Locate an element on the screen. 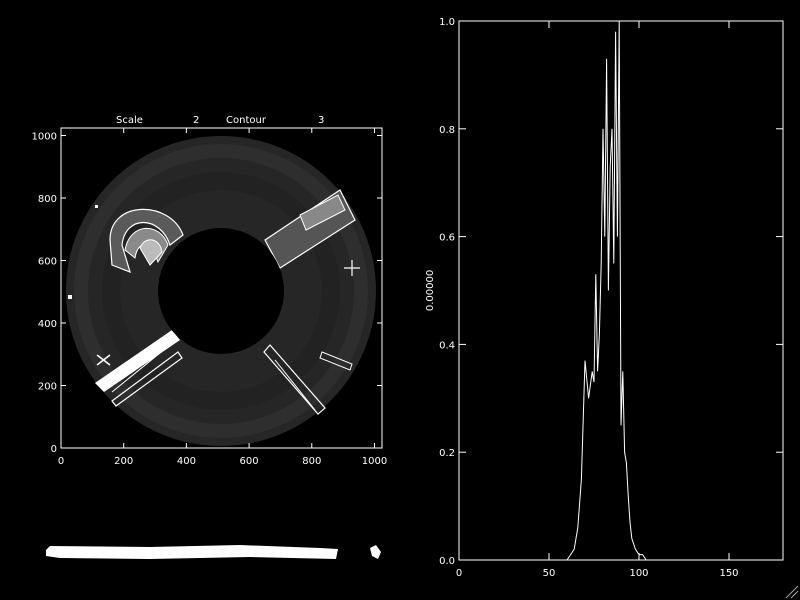 This screenshot has height=600, width=800. y-tick-label: 0 is located at coordinates (54, 449).